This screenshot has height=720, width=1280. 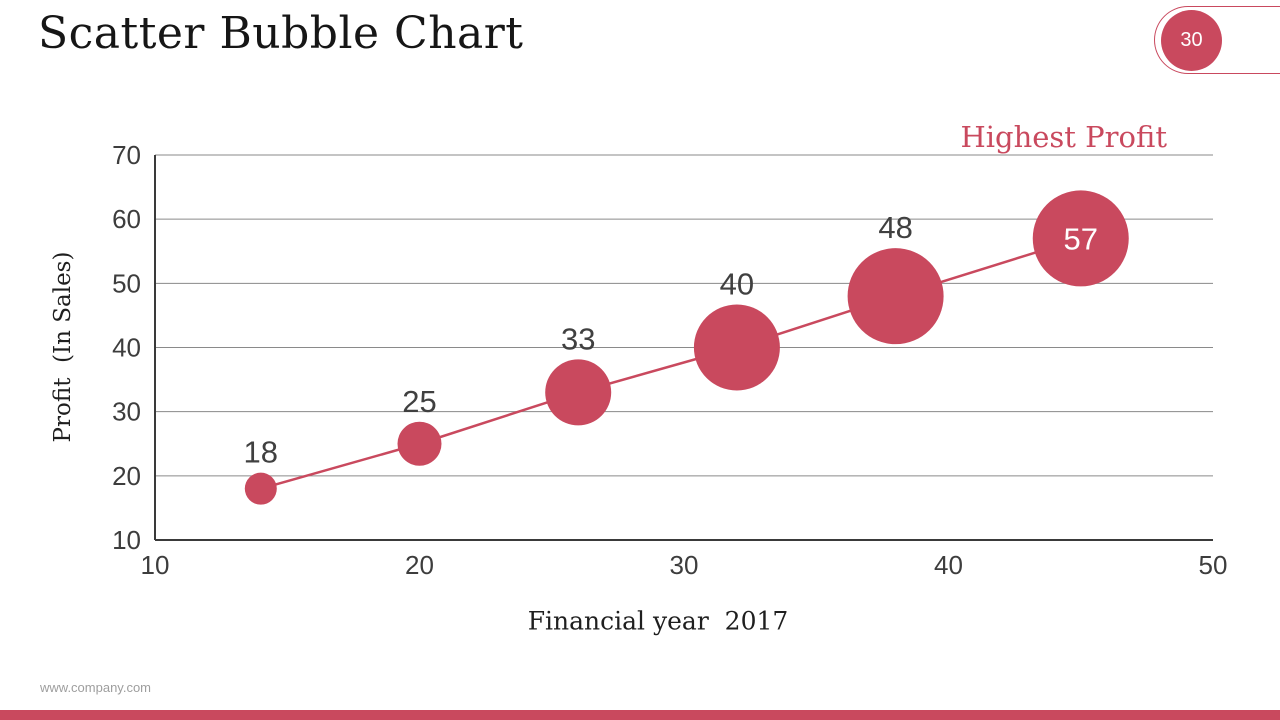 I want to click on page-number-pill, so click(x=1217, y=40).